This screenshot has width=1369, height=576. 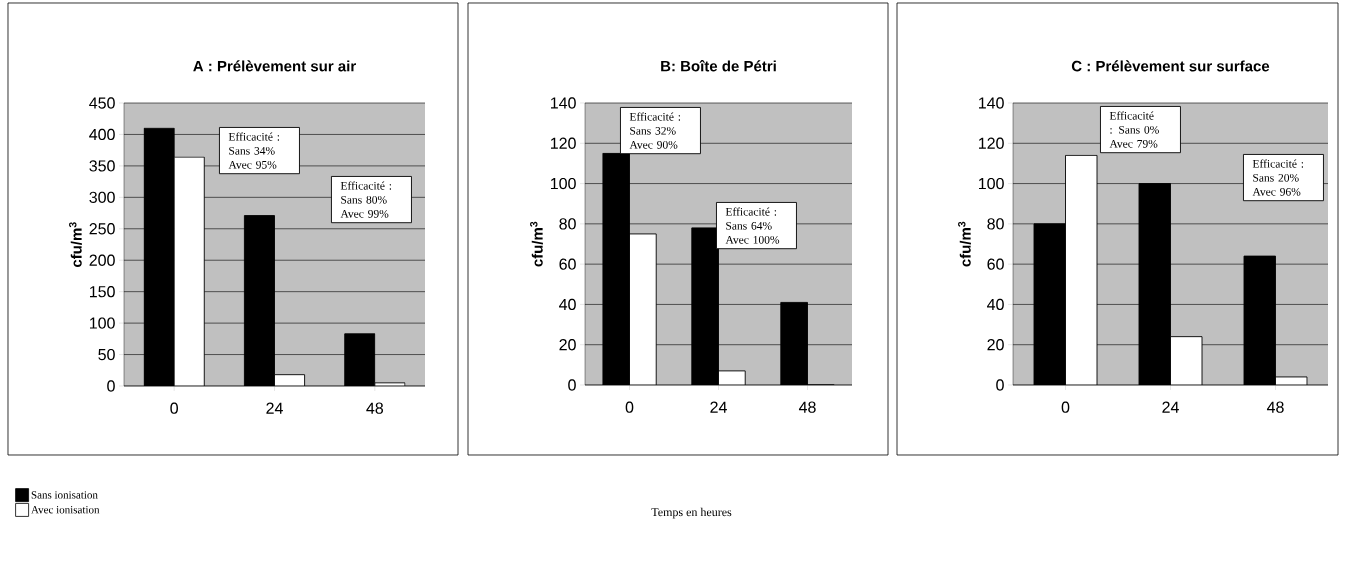 What do you see at coordinates (1170, 66) in the screenshot?
I see `chart-title: C : Prélèvement sur surface` at bounding box center [1170, 66].